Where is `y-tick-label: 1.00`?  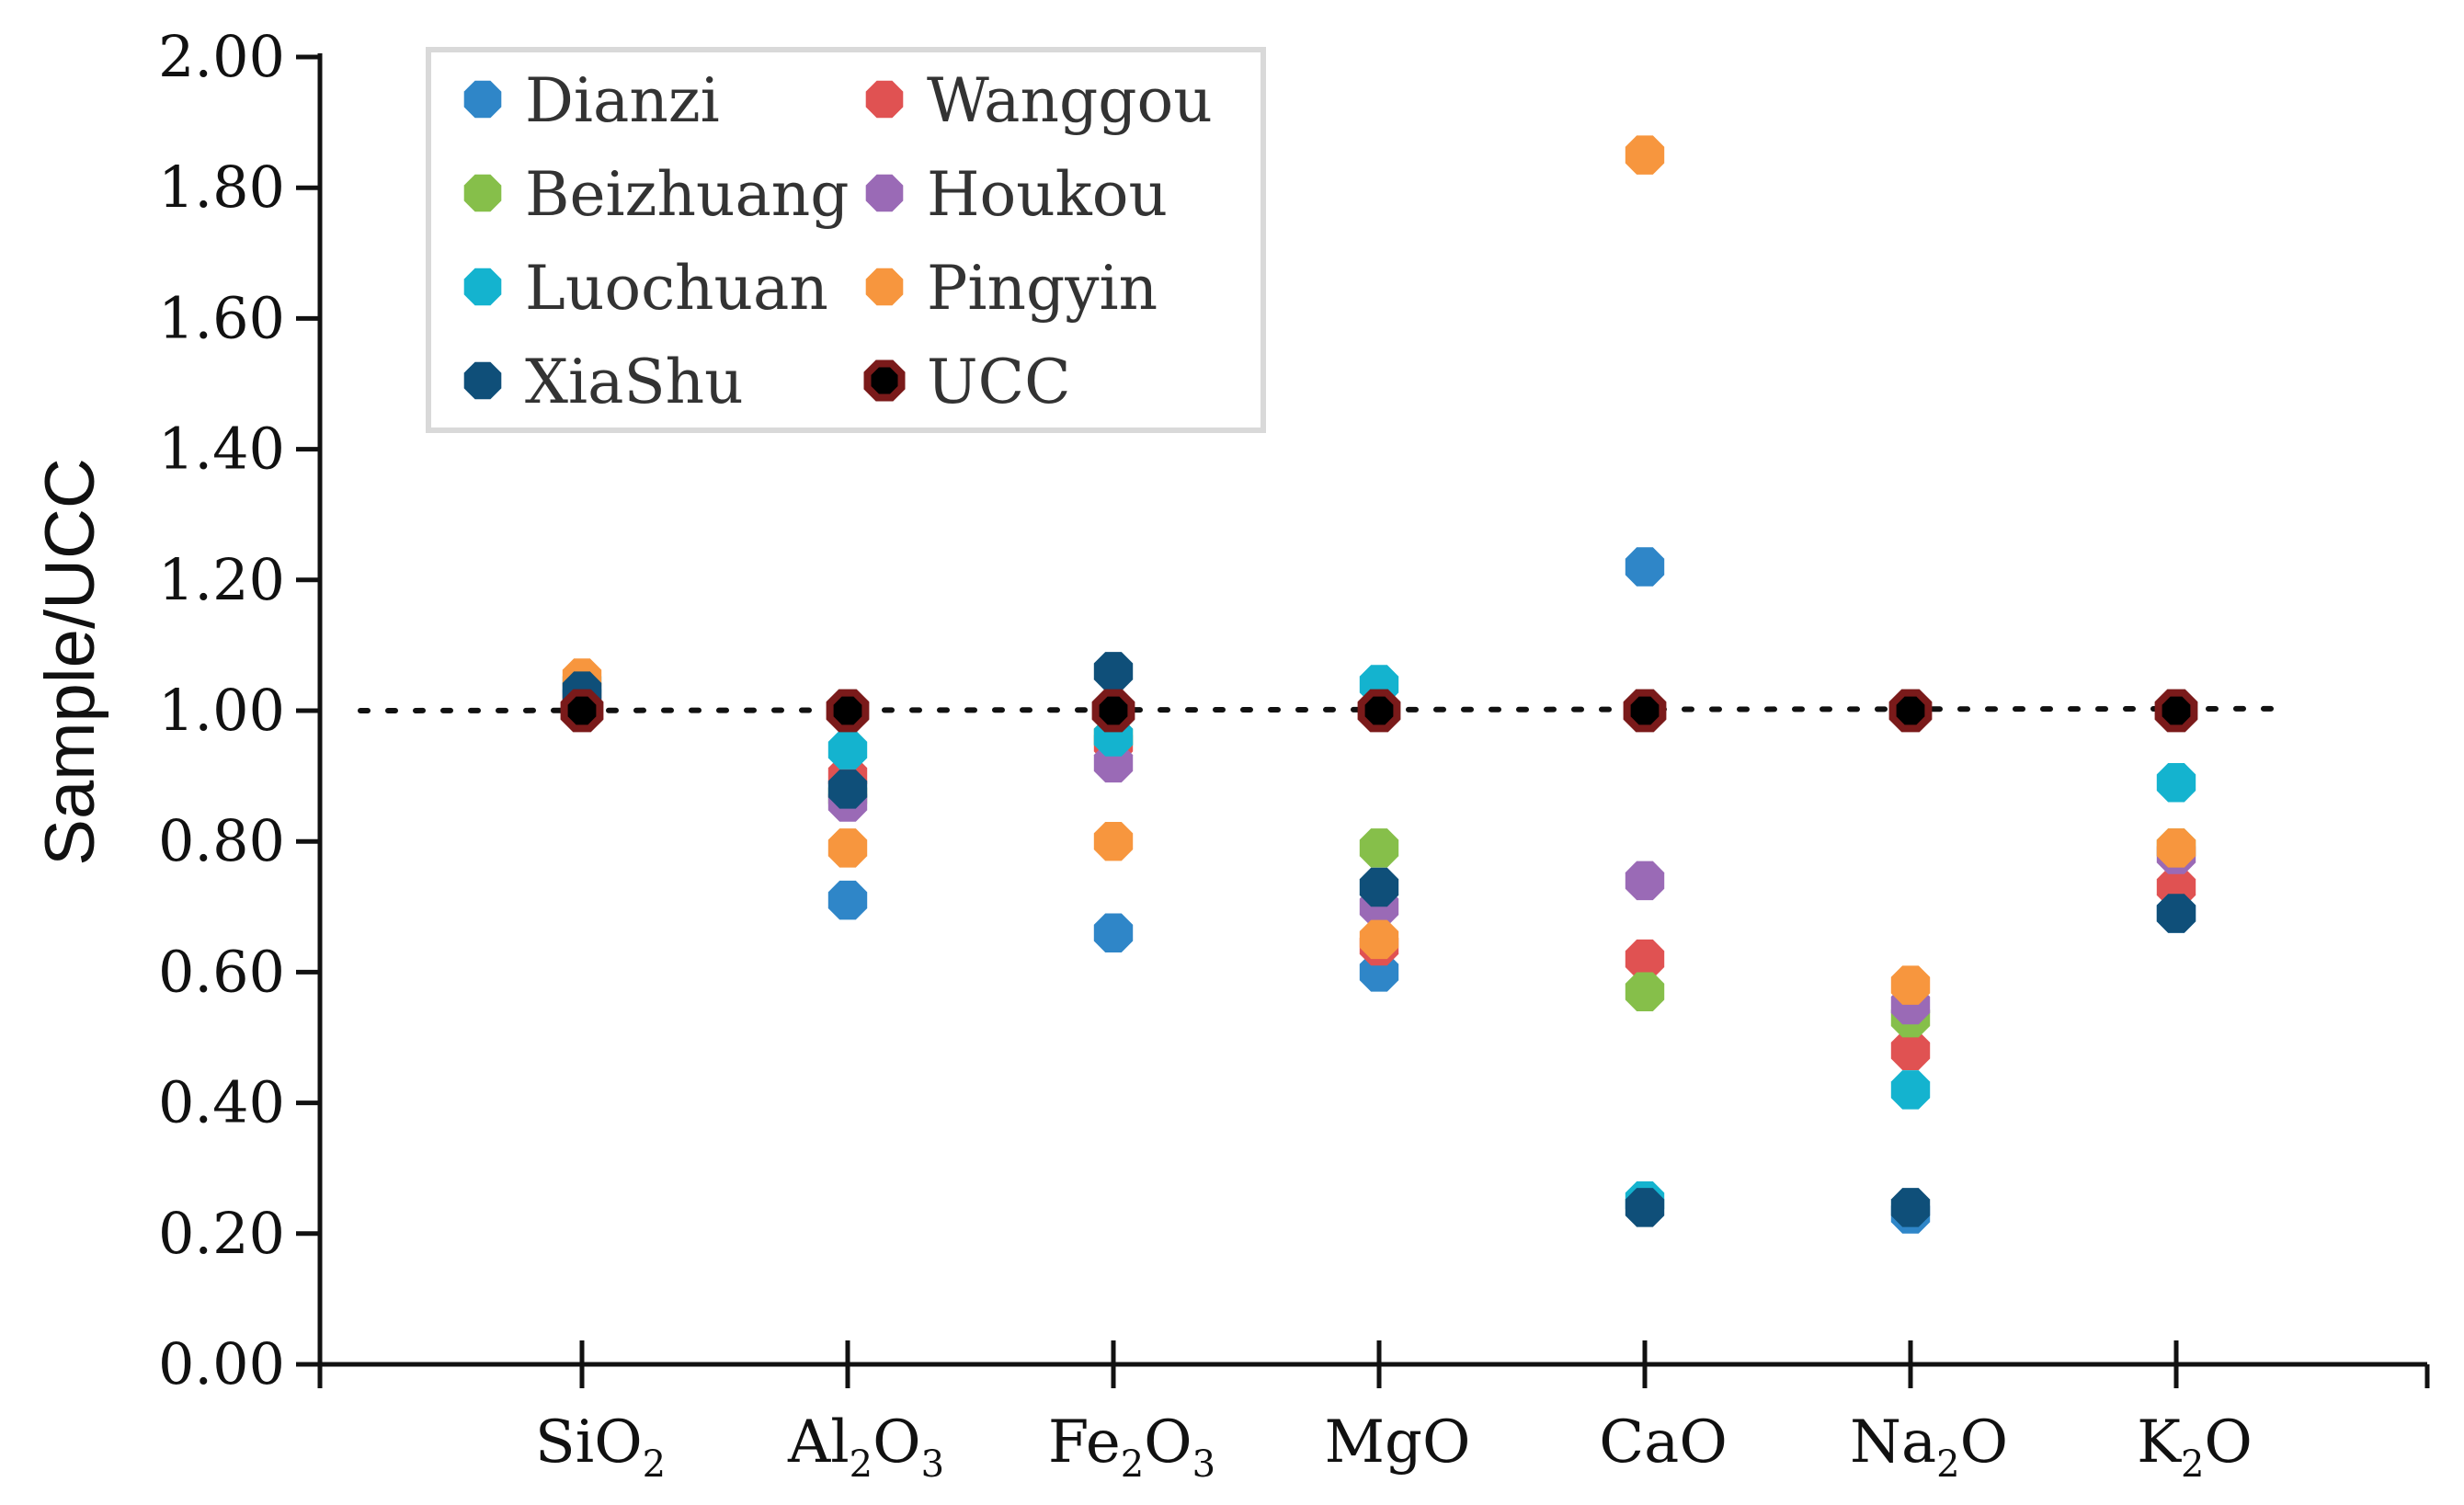
y-tick-label: 1.00 is located at coordinates (221, 710).